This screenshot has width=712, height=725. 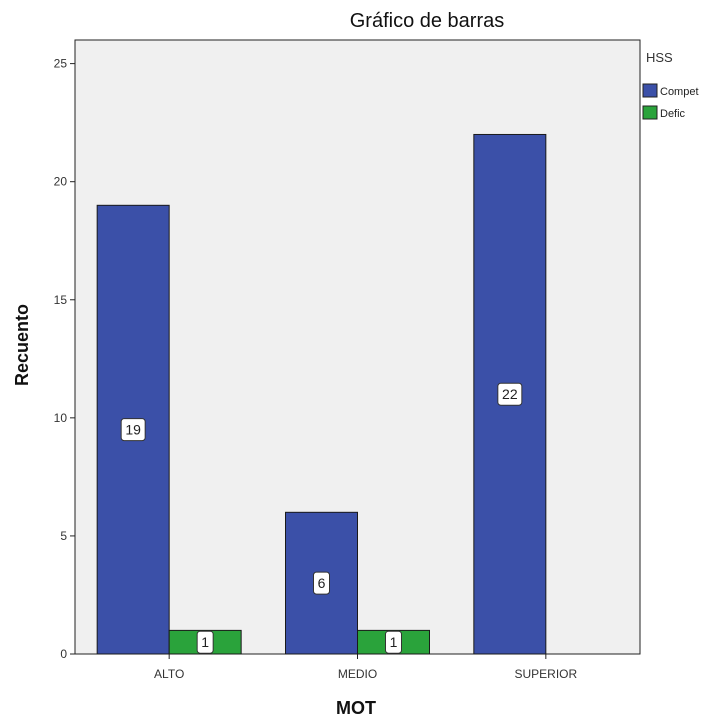 What do you see at coordinates (22, 345) in the screenshot?
I see `y-axis-title: Recuento` at bounding box center [22, 345].